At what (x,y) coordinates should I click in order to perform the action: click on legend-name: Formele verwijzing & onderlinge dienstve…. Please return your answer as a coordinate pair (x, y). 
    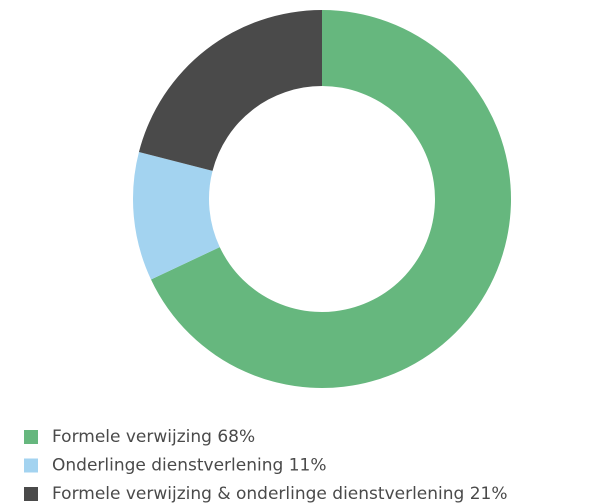
    Looking at the image, I should click on (258, 494).